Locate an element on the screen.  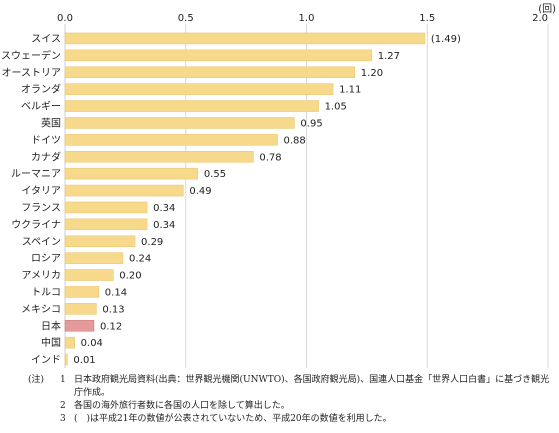
value-label: 0.13 is located at coordinates (113, 309).